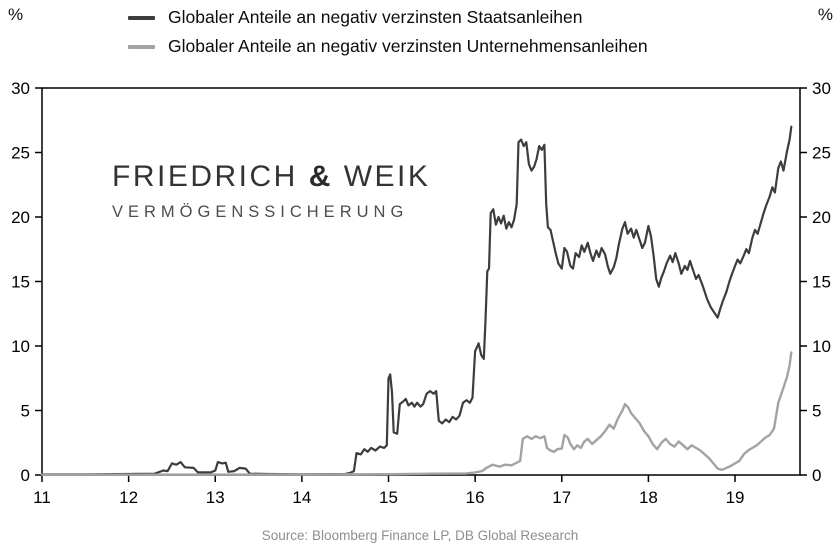 The image size is (840, 555). I want to click on watermark-name: FRIEDRICH & WEIK, so click(271, 177).